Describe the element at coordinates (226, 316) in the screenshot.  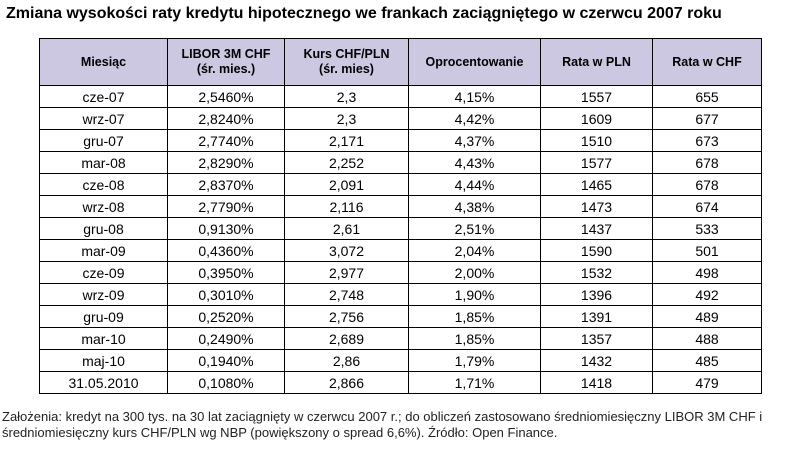
I see `cell-libor: 0,2520%` at that location.